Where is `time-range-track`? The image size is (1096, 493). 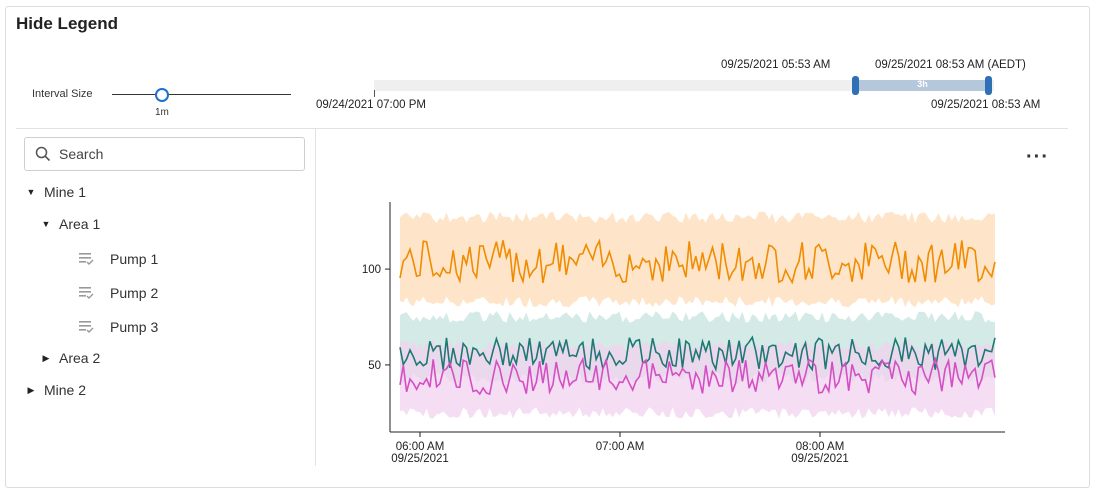 time-range-track is located at coordinates (684, 85).